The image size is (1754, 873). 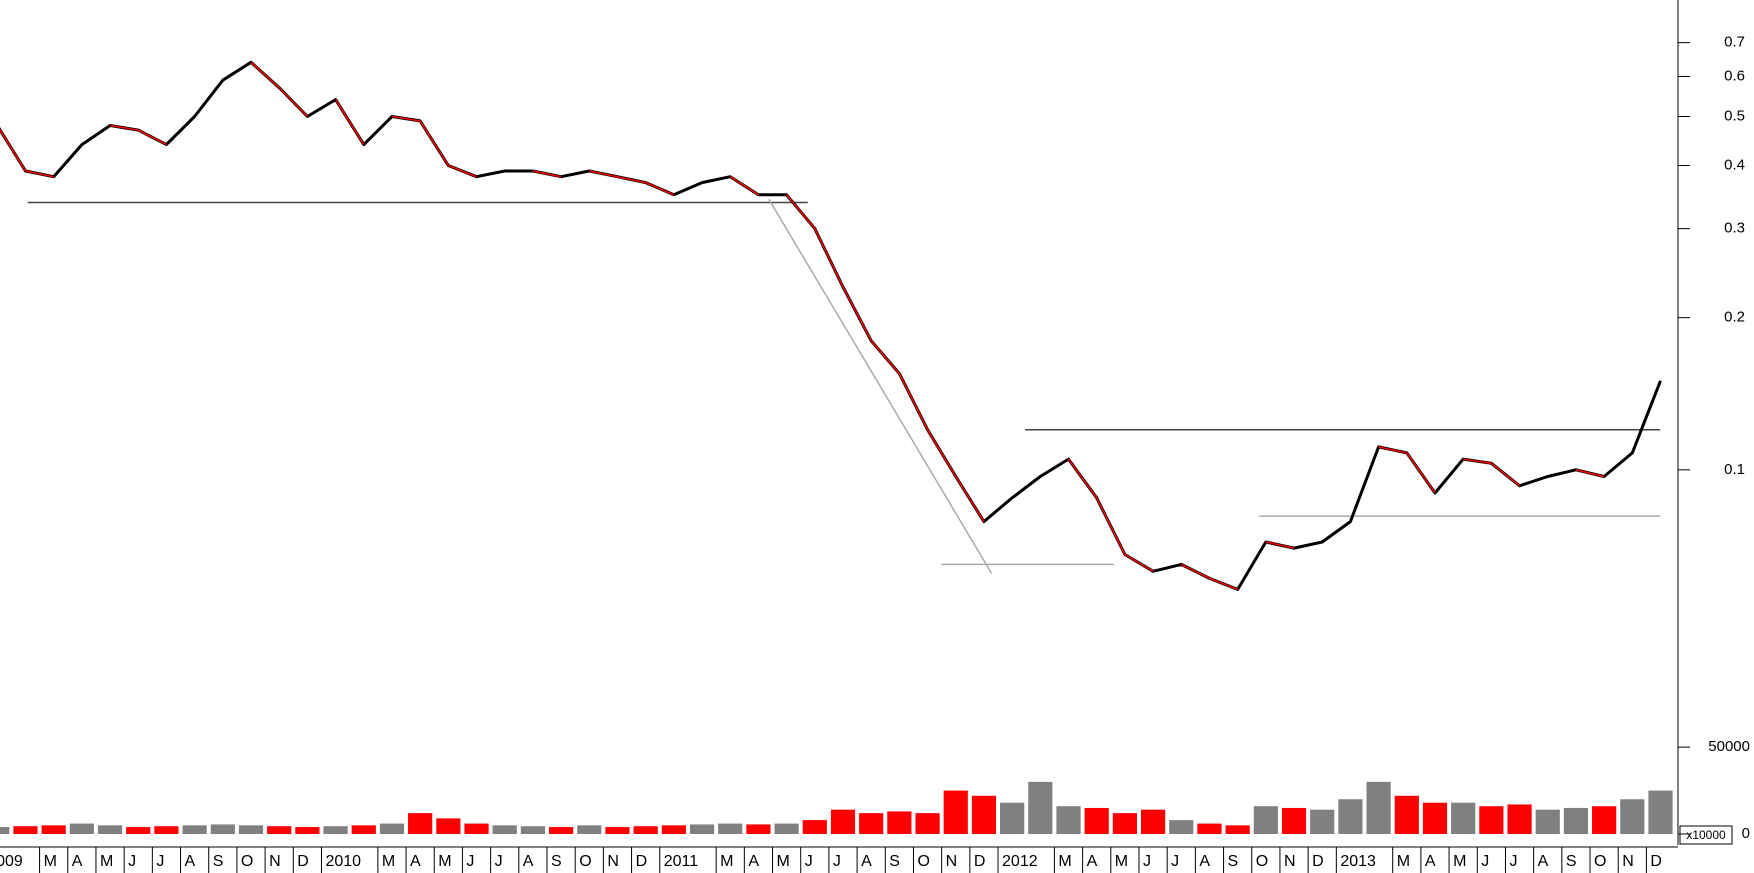 What do you see at coordinates (880, 386) in the screenshot?
I see `trend-line` at bounding box center [880, 386].